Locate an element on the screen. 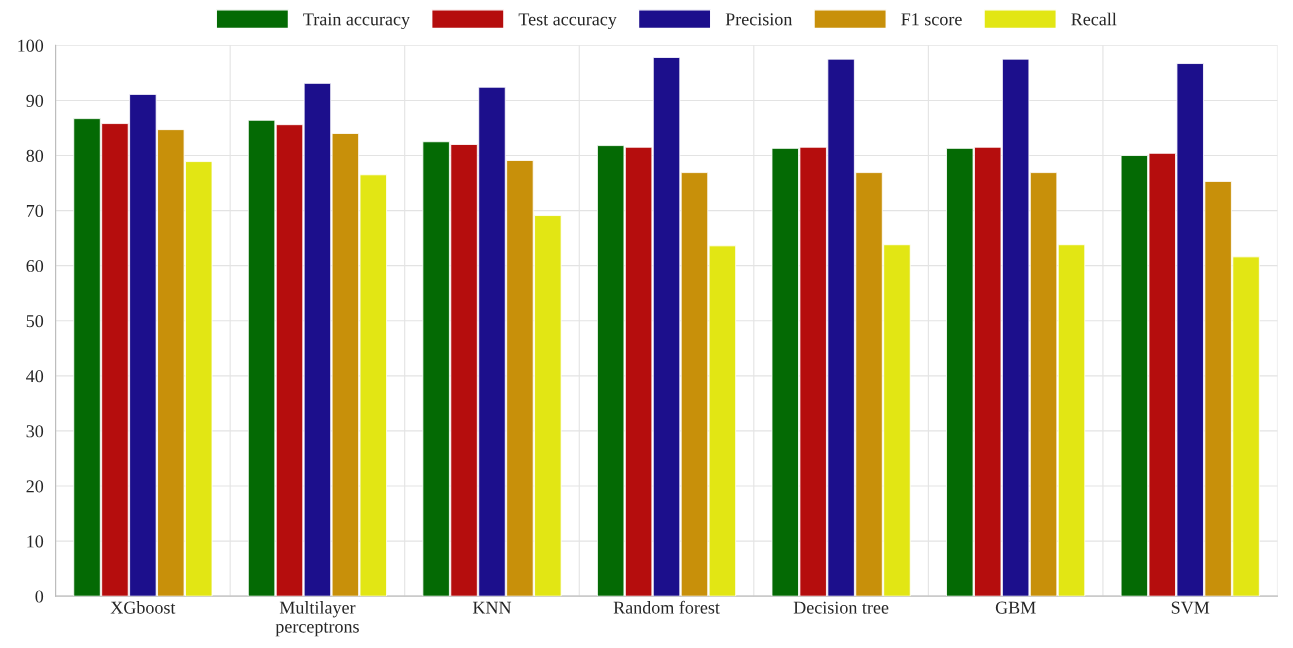  legend-label: Train accuracy is located at coordinates (356, 21).